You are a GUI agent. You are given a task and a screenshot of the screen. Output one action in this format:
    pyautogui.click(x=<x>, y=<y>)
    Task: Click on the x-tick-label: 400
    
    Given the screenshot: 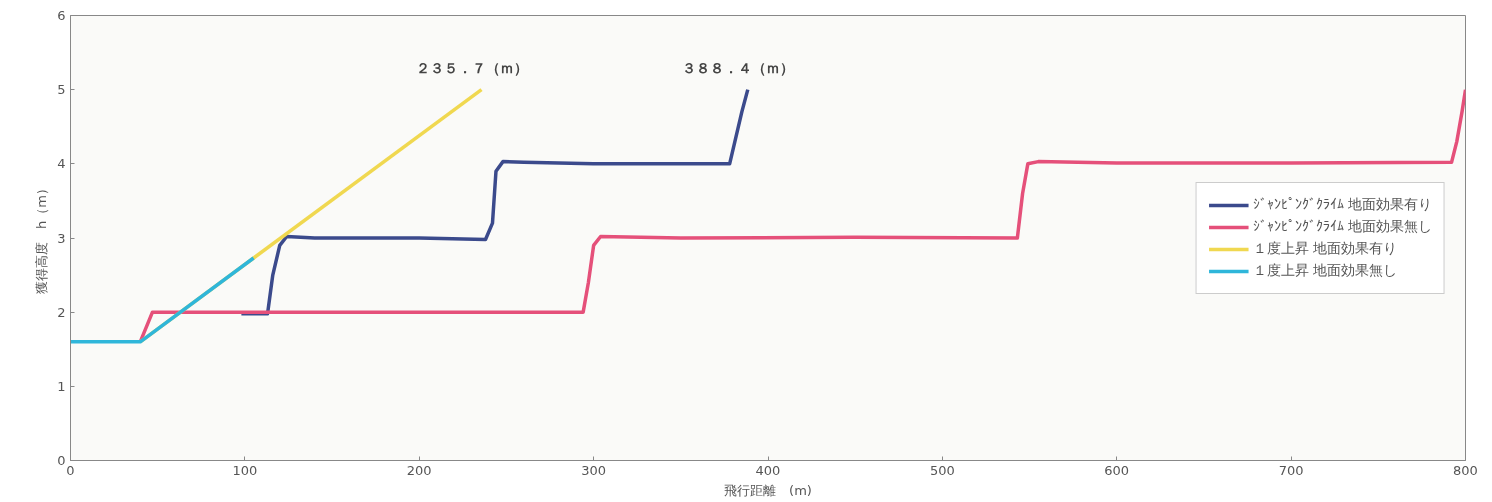 What is the action you would take?
    pyautogui.click(x=768, y=470)
    